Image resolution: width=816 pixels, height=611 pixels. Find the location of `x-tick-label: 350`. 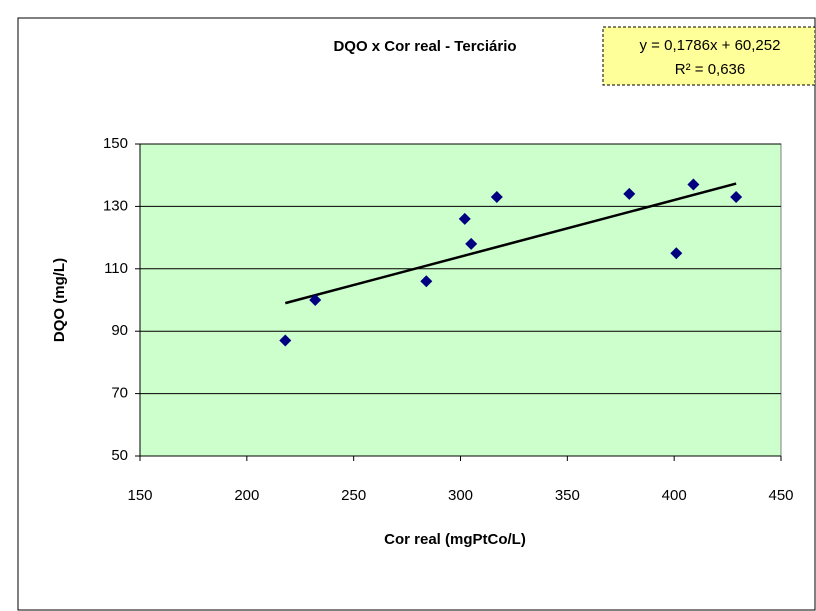

x-tick-label: 350 is located at coordinates (567, 495).